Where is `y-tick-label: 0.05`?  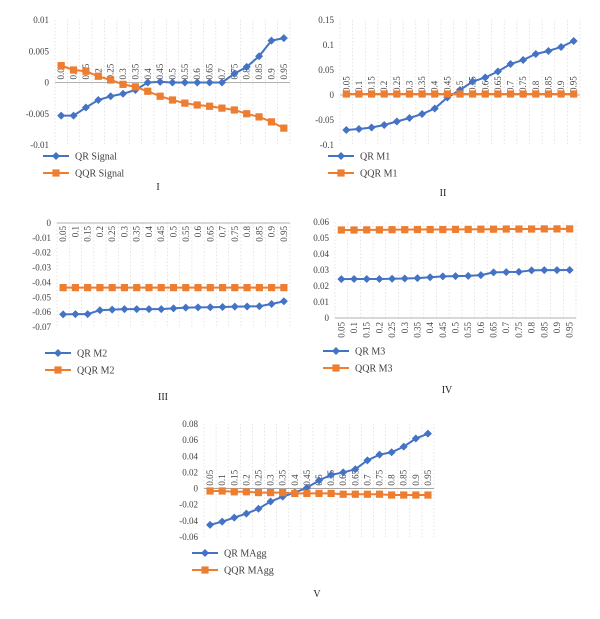
y-tick-label: 0.05 is located at coordinates (321, 238).